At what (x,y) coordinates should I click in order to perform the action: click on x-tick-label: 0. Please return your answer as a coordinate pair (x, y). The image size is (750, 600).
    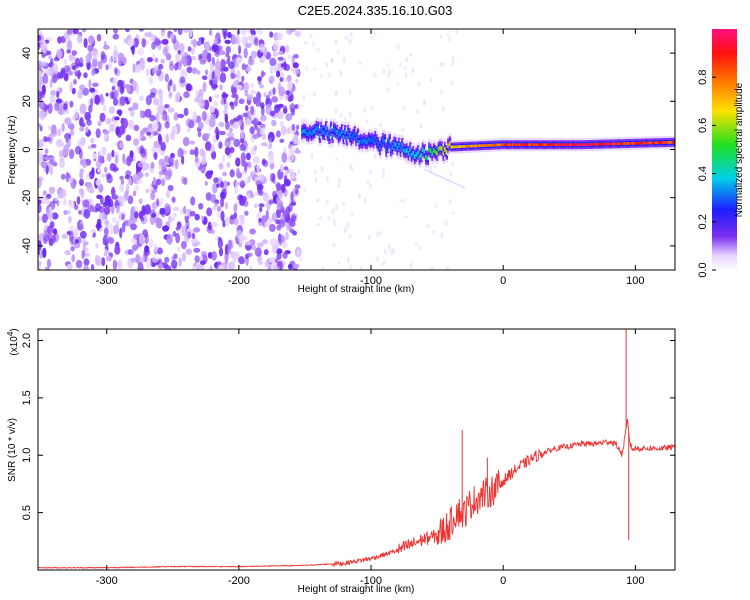
    Looking at the image, I should click on (503, 281).